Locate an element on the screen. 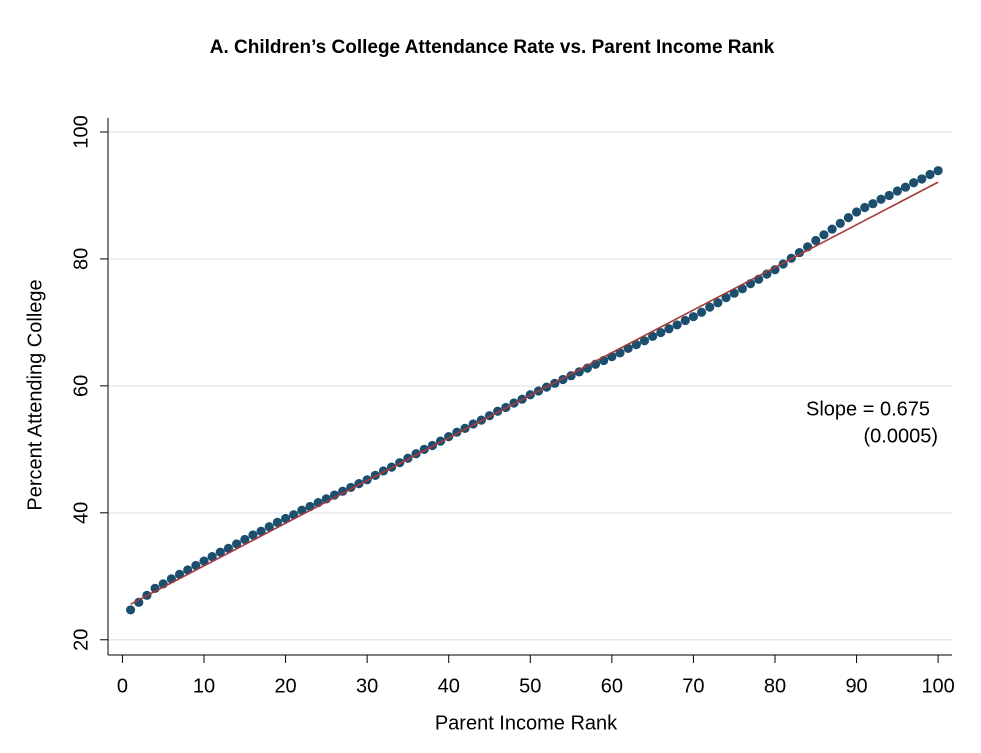 This screenshot has height=753, width=981. y-tick-label: 40 is located at coordinates (81, 513).